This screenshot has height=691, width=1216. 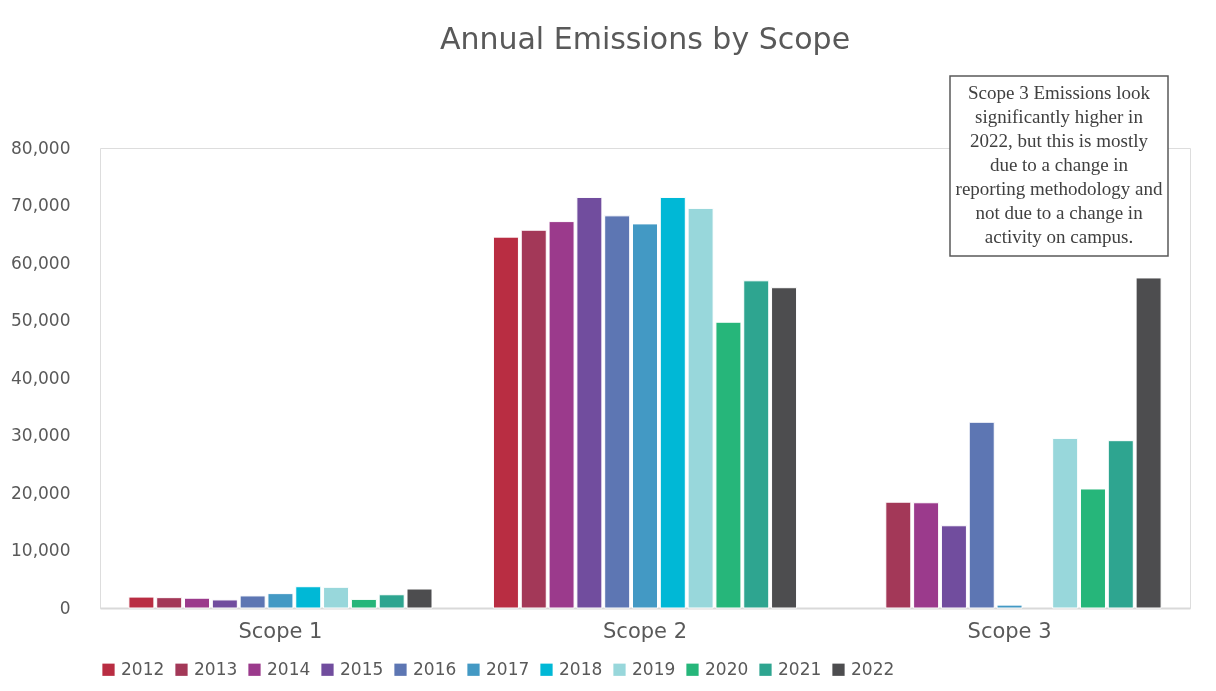 I want to click on x-tick-label: Scope 1, so click(x=280, y=630).